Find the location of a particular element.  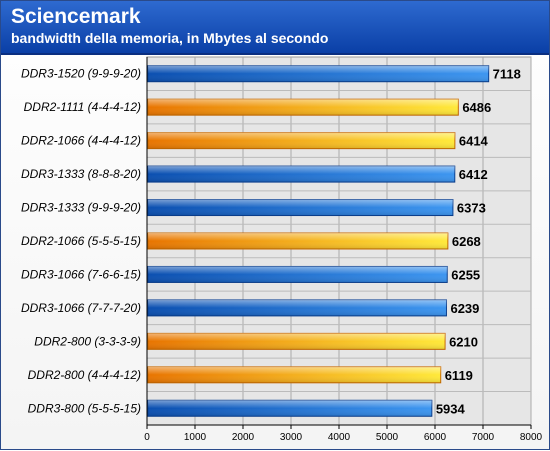

category-label: DDR2-800 (4-4-4-12) is located at coordinates (84, 375).